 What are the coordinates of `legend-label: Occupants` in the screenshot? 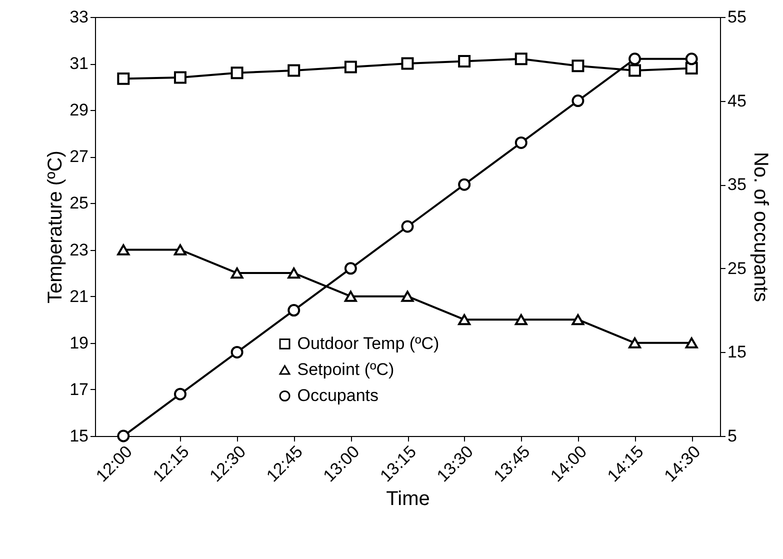 It's located at (338, 395).